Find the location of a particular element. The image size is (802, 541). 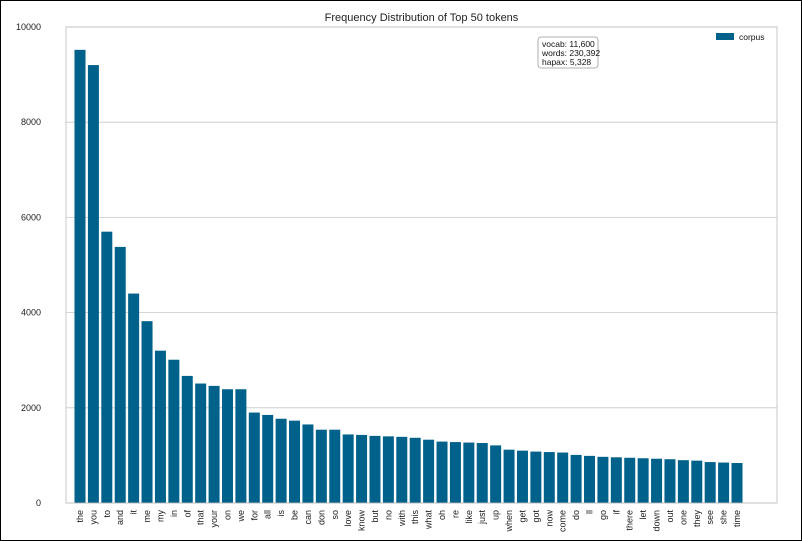

x-tick-label: go is located at coordinates (603, 515).